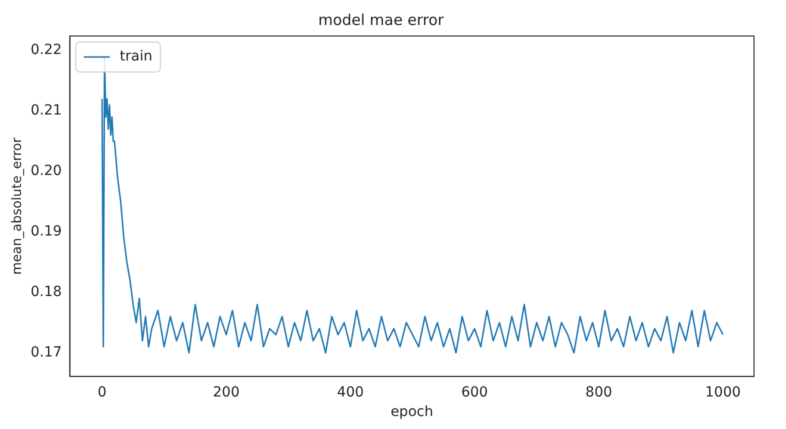  I want to click on y-tick-label: 0.18, so click(46, 292).